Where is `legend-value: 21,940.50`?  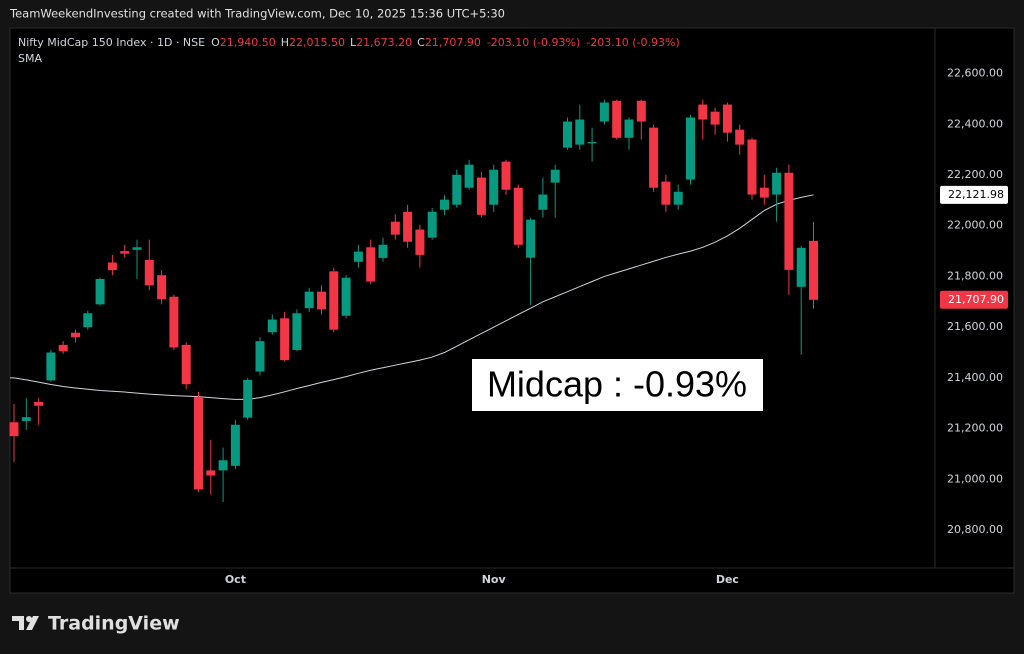 legend-value: 21,940.50 is located at coordinates (248, 42).